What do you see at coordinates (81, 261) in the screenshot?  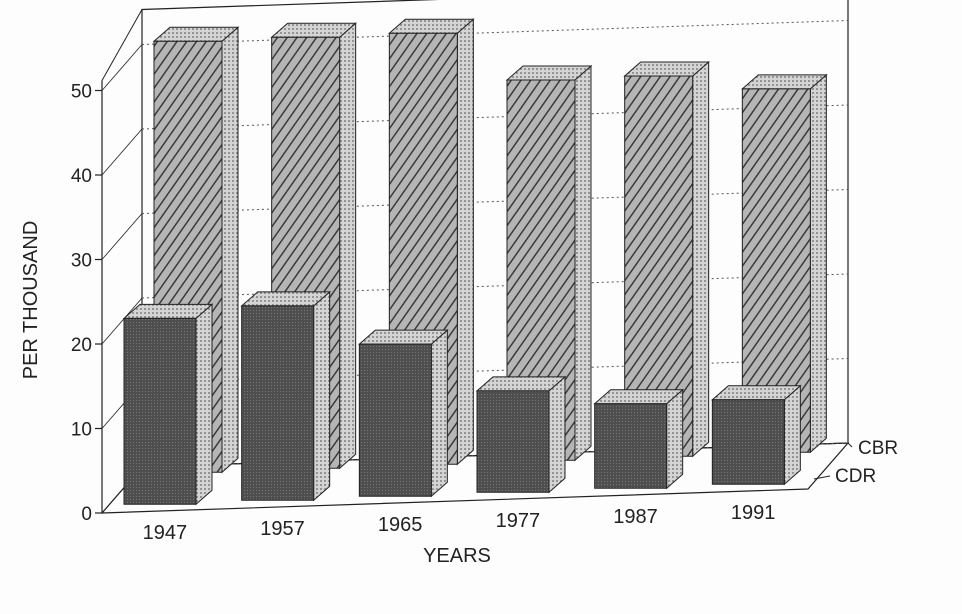 I see `y-tick-label: 30` at bounding box center [81, 261].